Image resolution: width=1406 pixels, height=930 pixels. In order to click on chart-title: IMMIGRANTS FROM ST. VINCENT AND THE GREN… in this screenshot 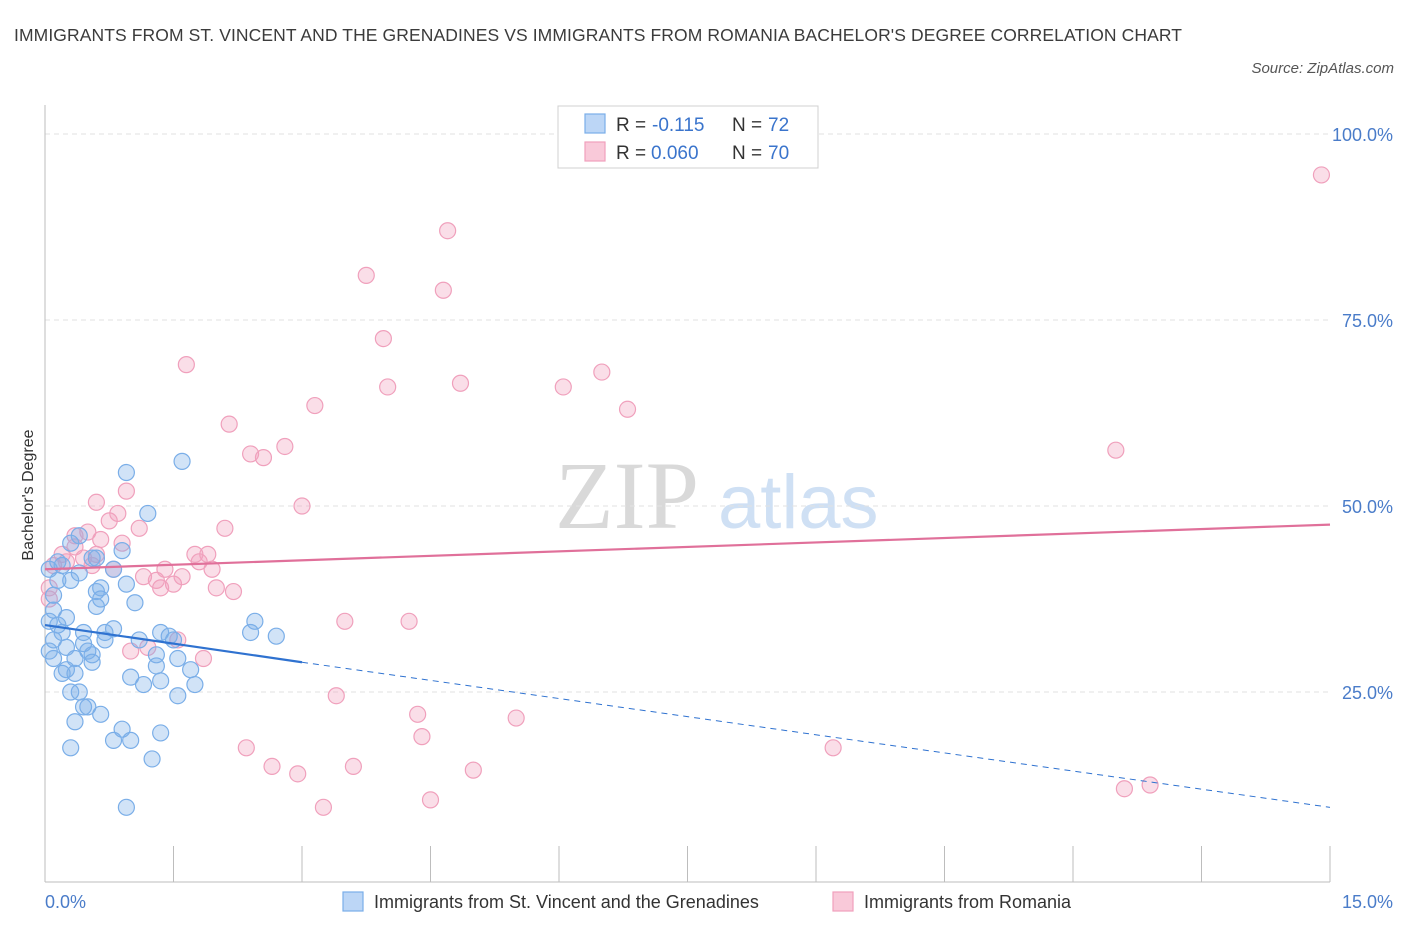, I will do `click(598, 35)`.